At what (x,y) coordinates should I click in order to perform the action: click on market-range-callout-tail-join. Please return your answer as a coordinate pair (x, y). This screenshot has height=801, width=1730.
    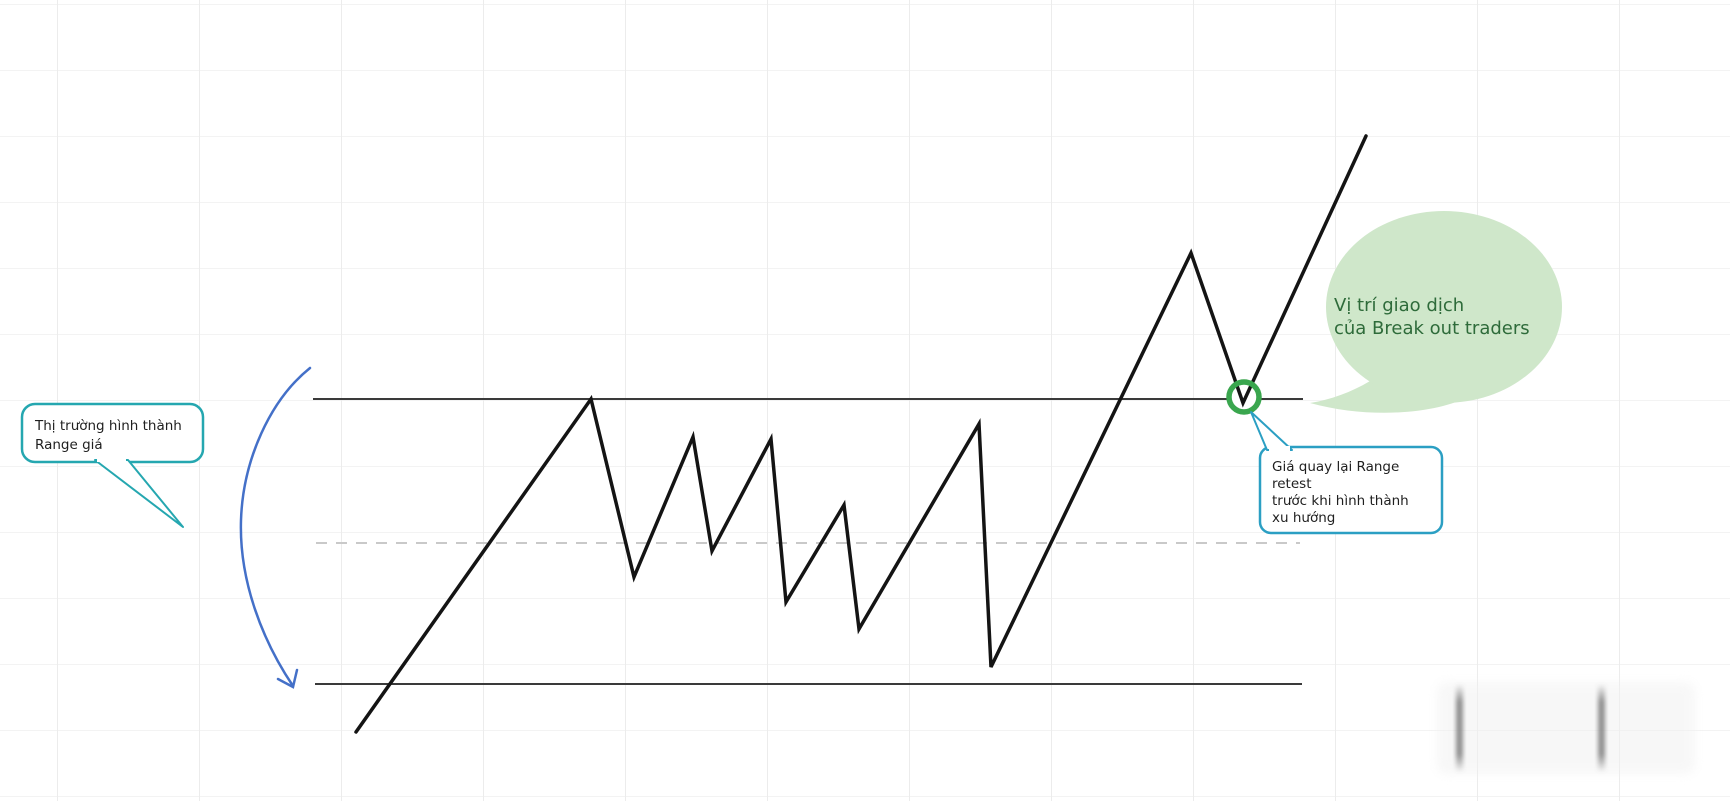
    Looking at the image, I should click on (111, 459).